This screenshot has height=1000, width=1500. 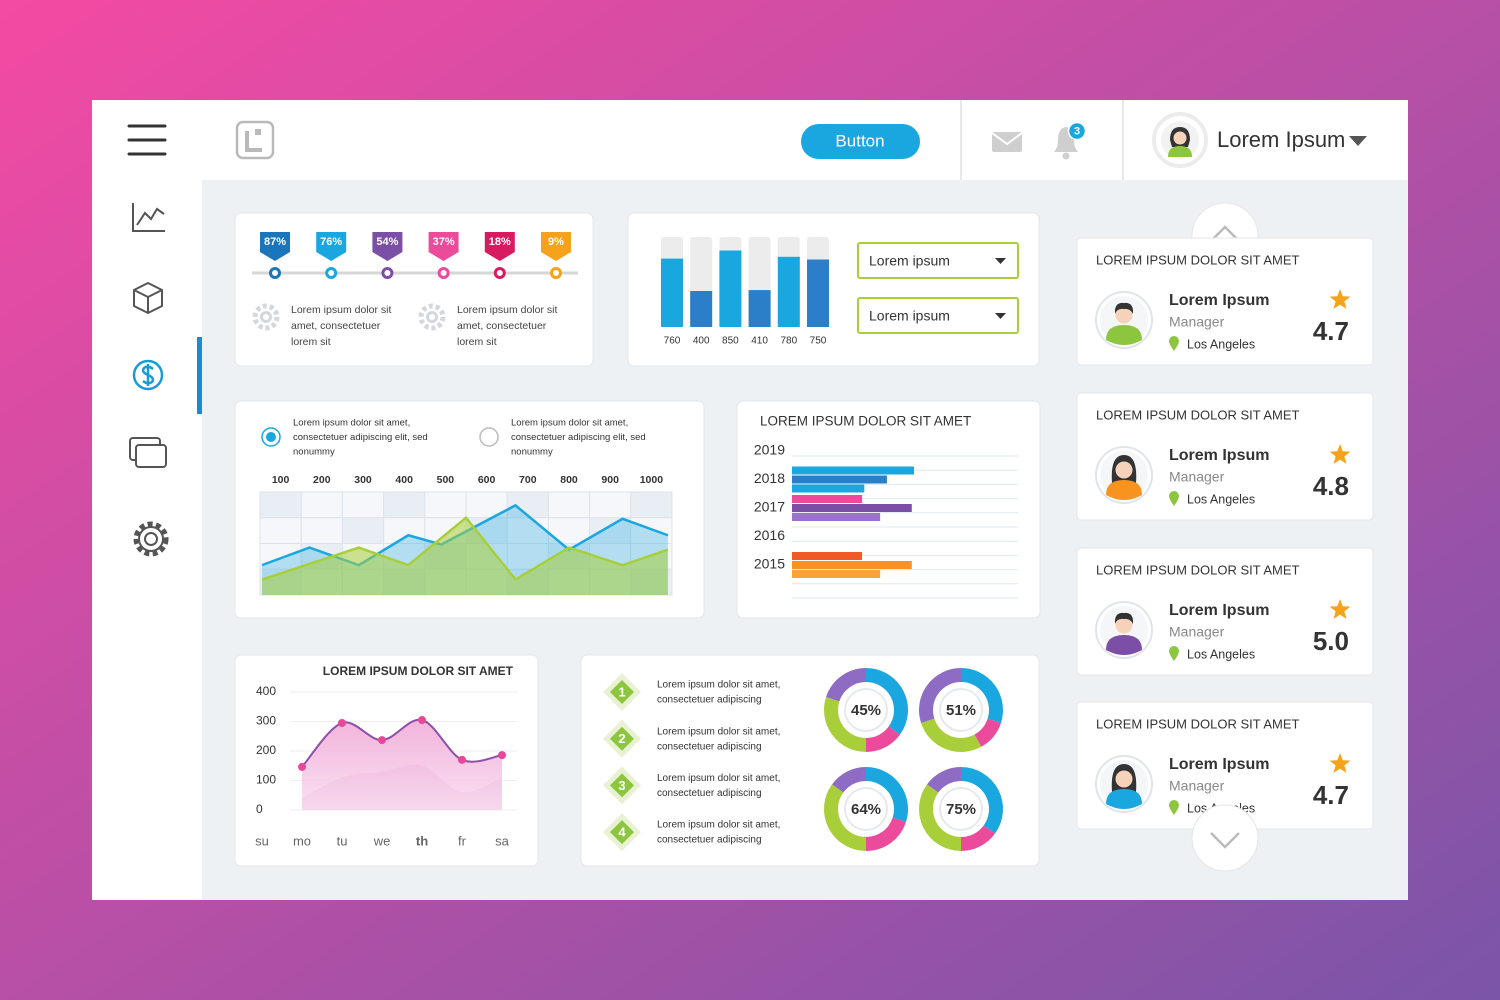 I want to click on logo, so click(x=255, y=140).